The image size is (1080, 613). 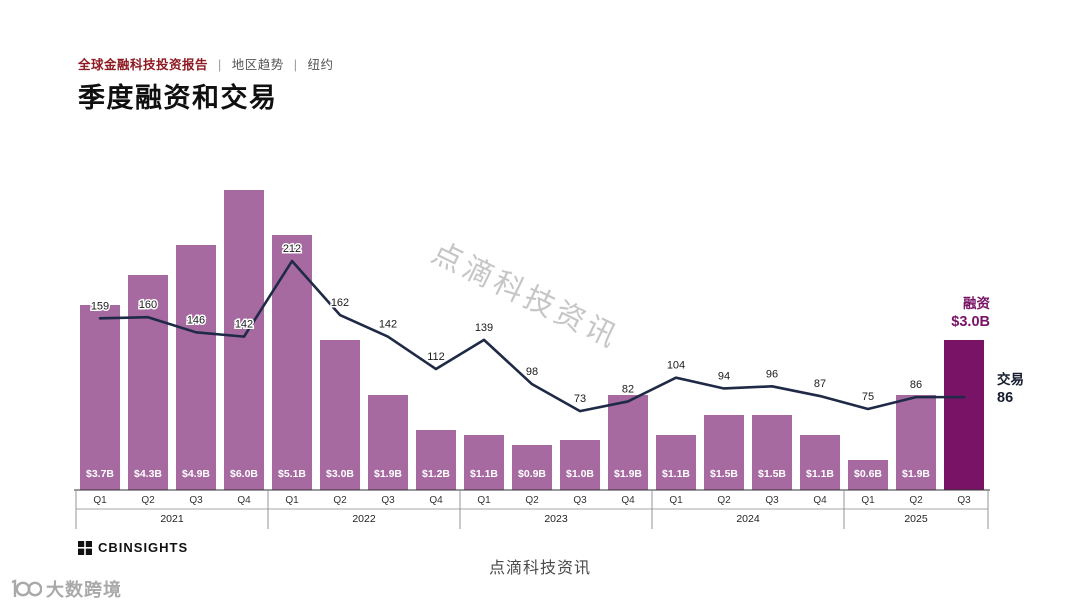 I want to click on cbinsights-logo: CBINSIGHTS, so click(x=133, y=547).